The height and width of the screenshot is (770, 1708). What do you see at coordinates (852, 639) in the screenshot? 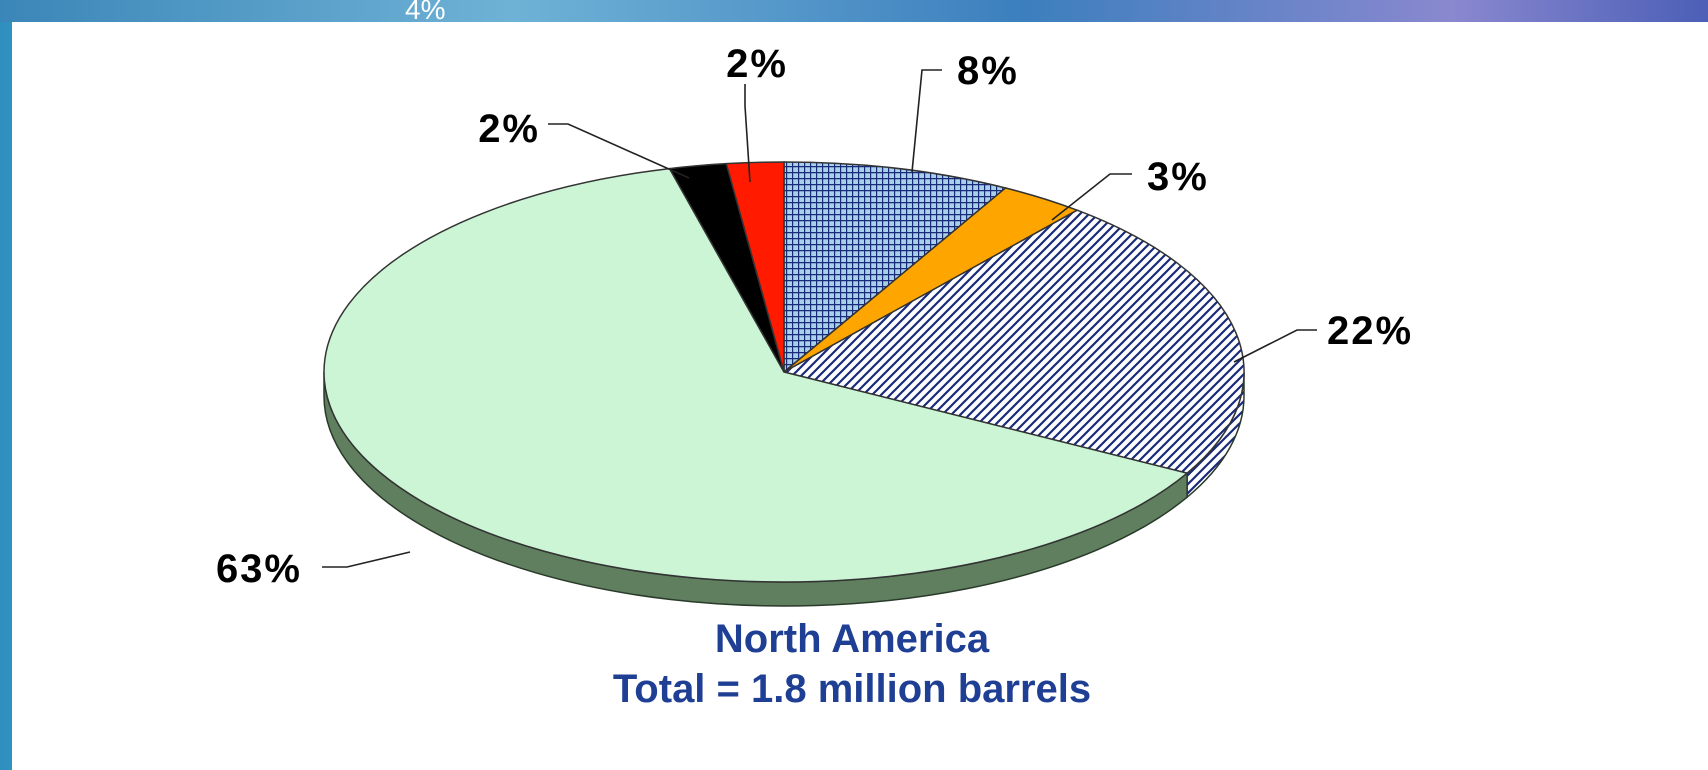
I see `chart-title: North America` at bounding box center [852, 639].